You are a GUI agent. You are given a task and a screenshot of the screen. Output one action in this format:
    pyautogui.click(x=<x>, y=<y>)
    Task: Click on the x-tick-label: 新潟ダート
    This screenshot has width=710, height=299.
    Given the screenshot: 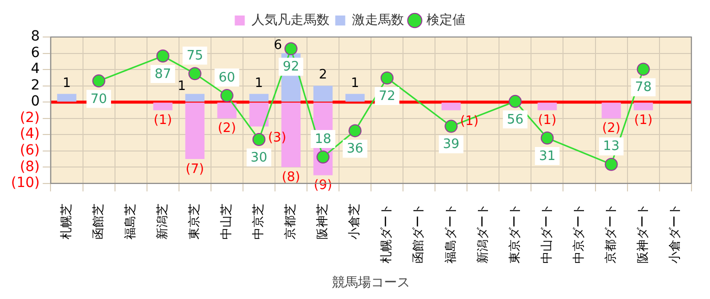 What is the action you would take?
    pyautogui.click(x=482, y=233)
    